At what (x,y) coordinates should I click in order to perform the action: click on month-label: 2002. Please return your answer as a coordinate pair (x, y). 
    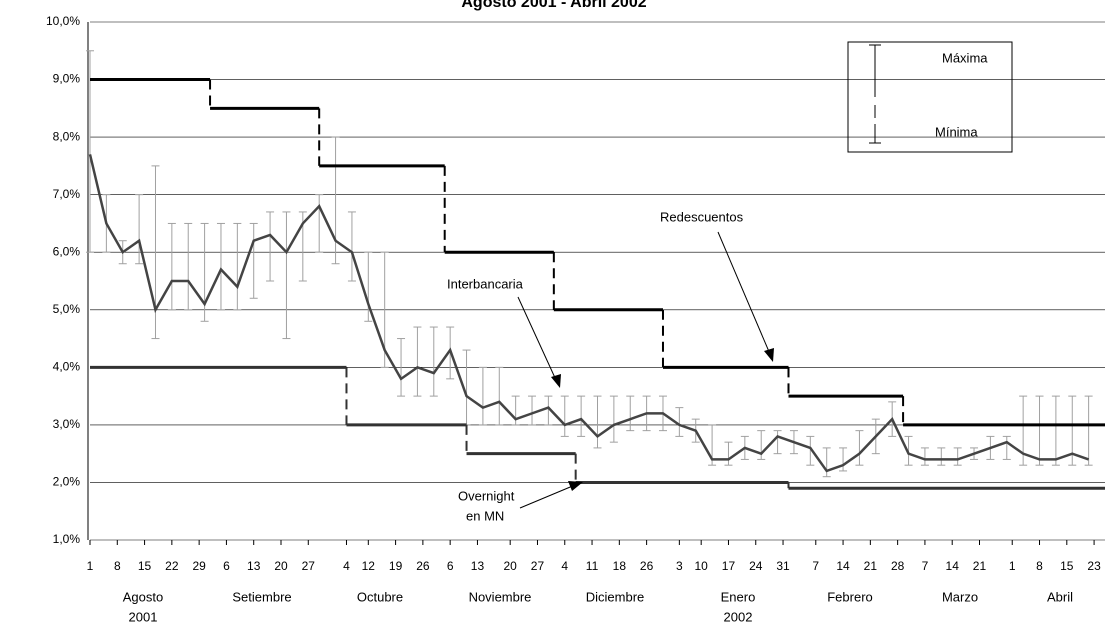
    Looking at the image, I should click on (738, 616).